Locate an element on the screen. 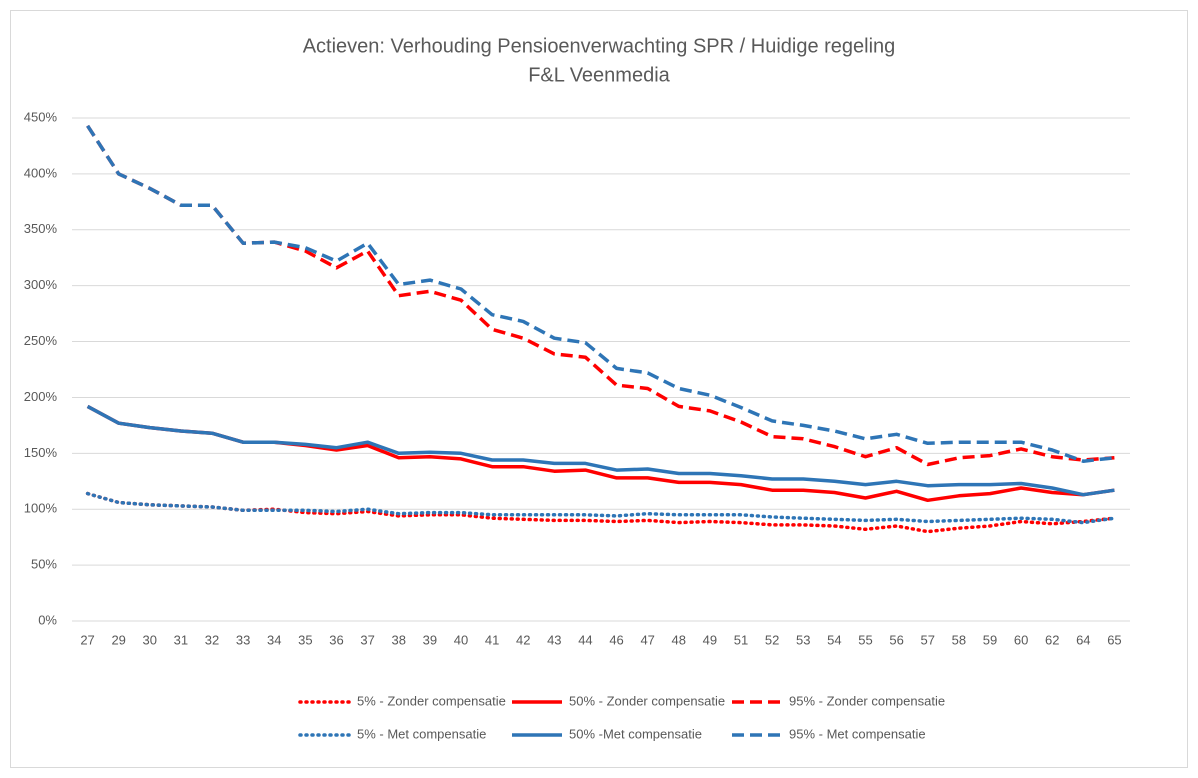 Image resolution: width=1198 pixels, height=778 pixels. x-tick-label: 49 is located at coordinates (710, 639).